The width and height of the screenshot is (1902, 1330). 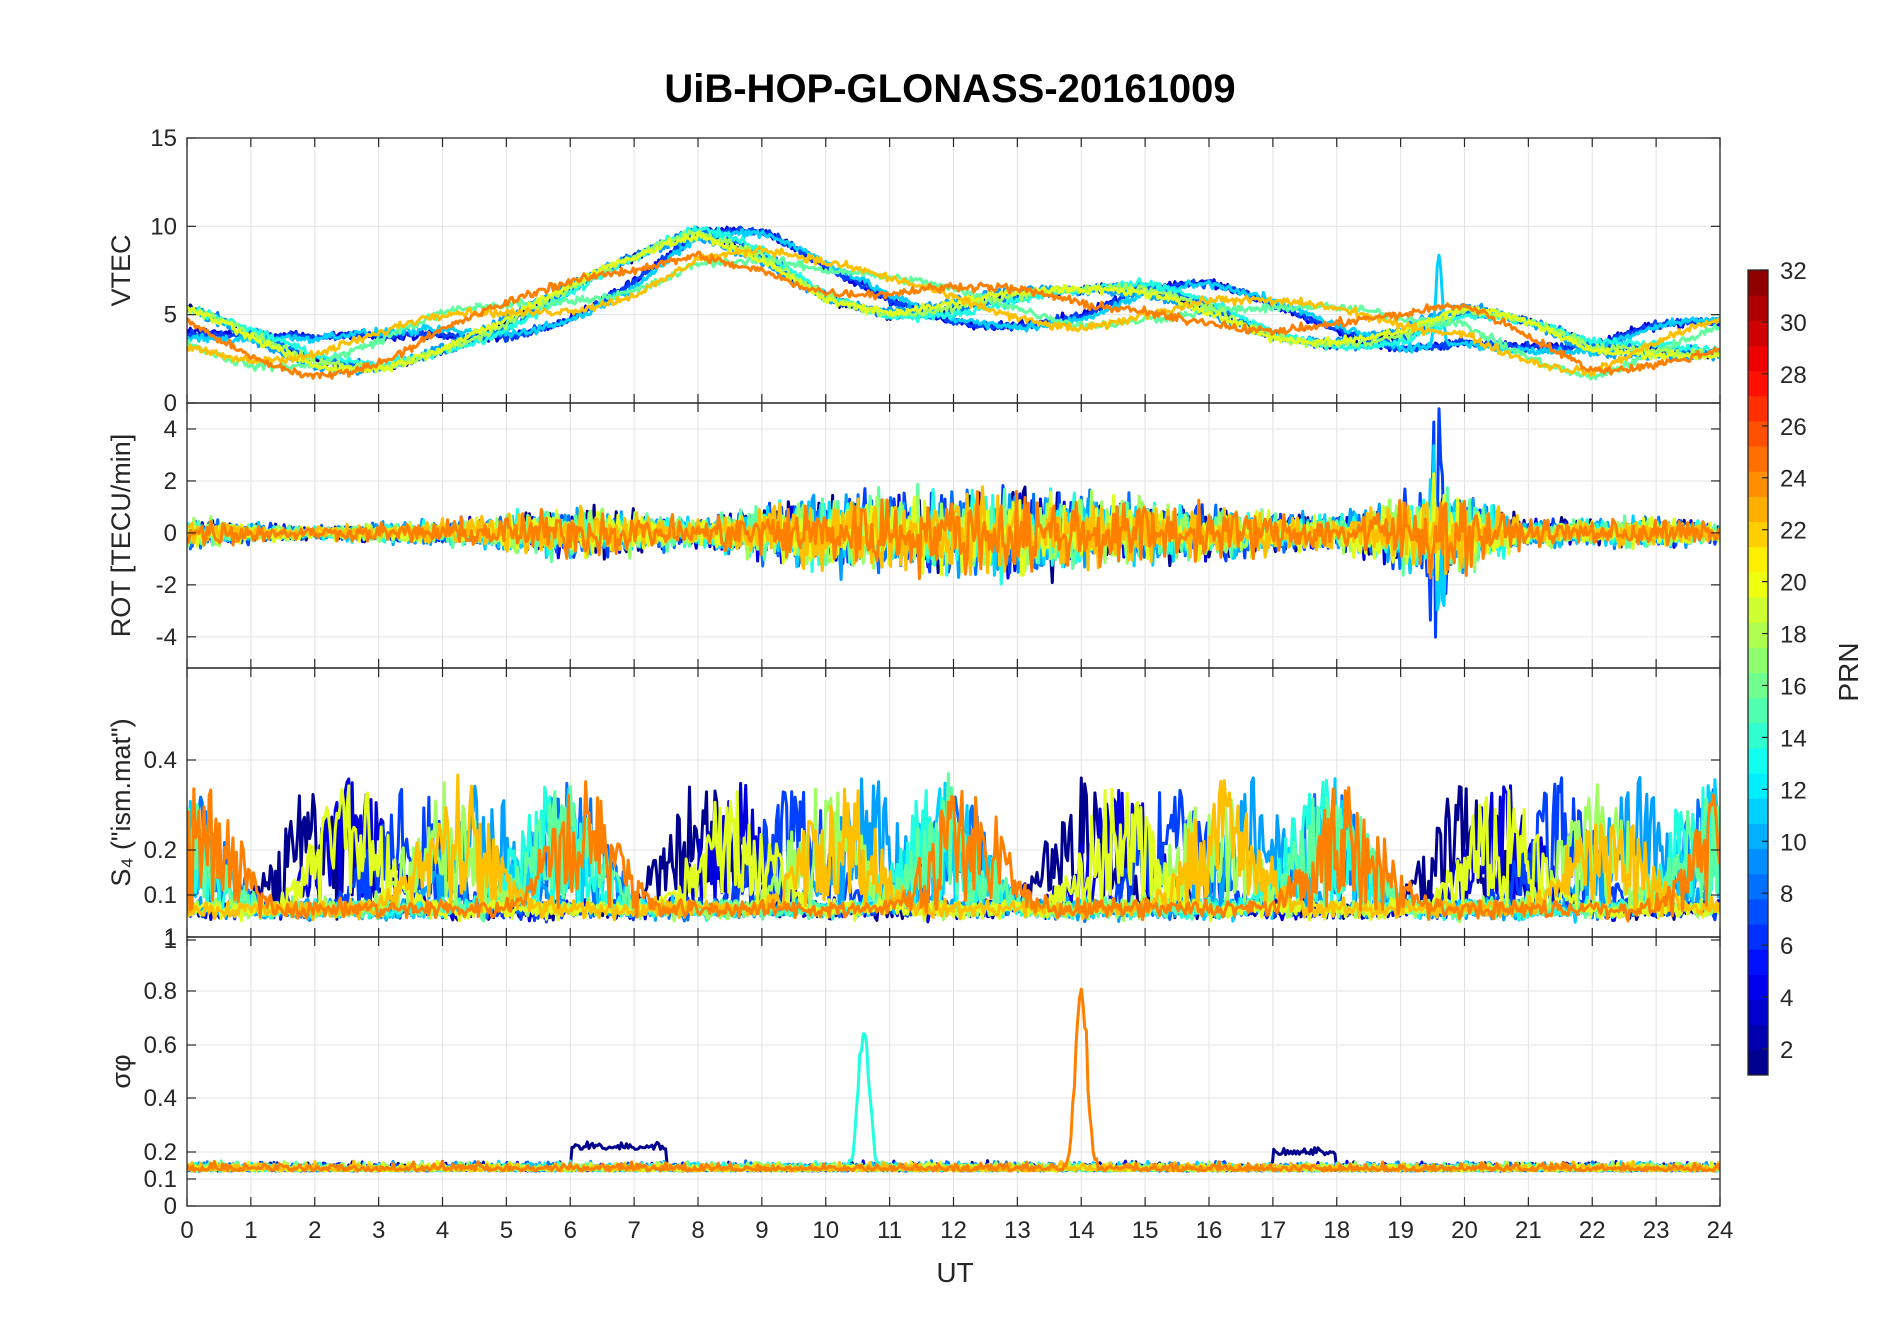 What do you see at coordinates (1786, 894) in the screenshot?
I see `colorbar-tick-label: 8` at bounding box center [1786, 894].